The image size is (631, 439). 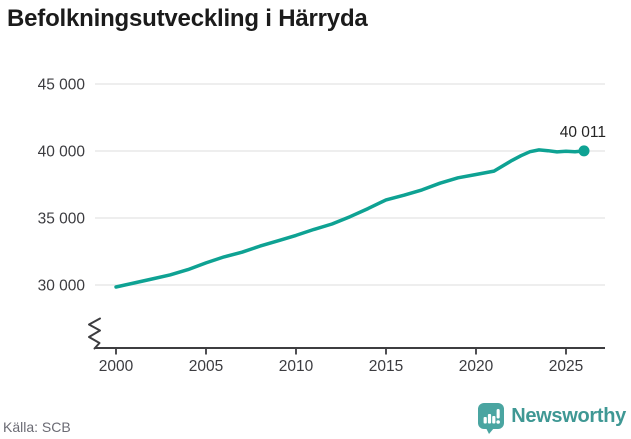 I want to click on x-tick-label: 2000, so click(x=116, y=366).